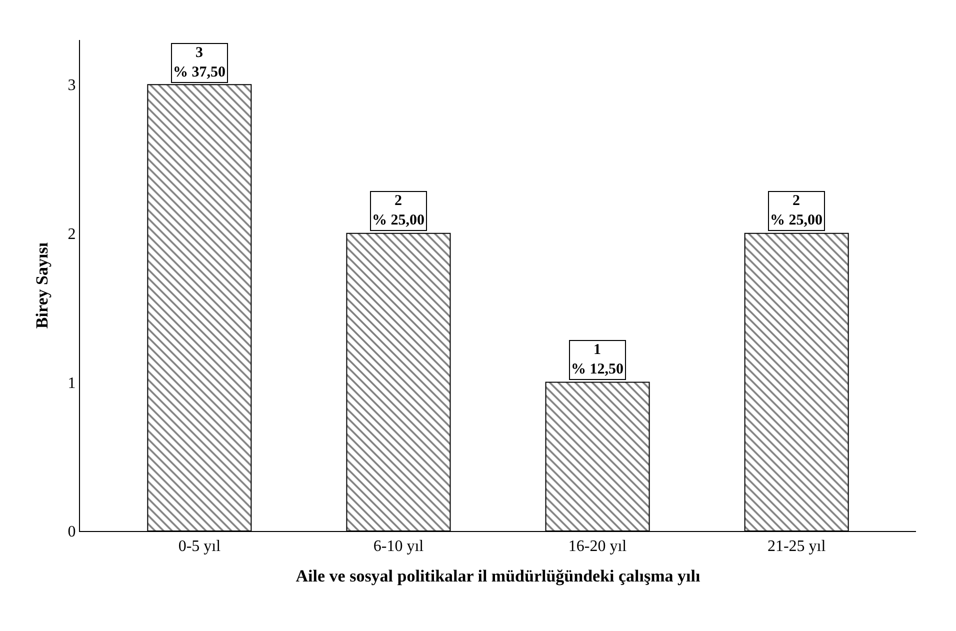 The height and width of the screenshot is (631, 956). Describe the element at coordinates (72, 85) in the screenshot. I see `y-tick-label: 3` at that location.